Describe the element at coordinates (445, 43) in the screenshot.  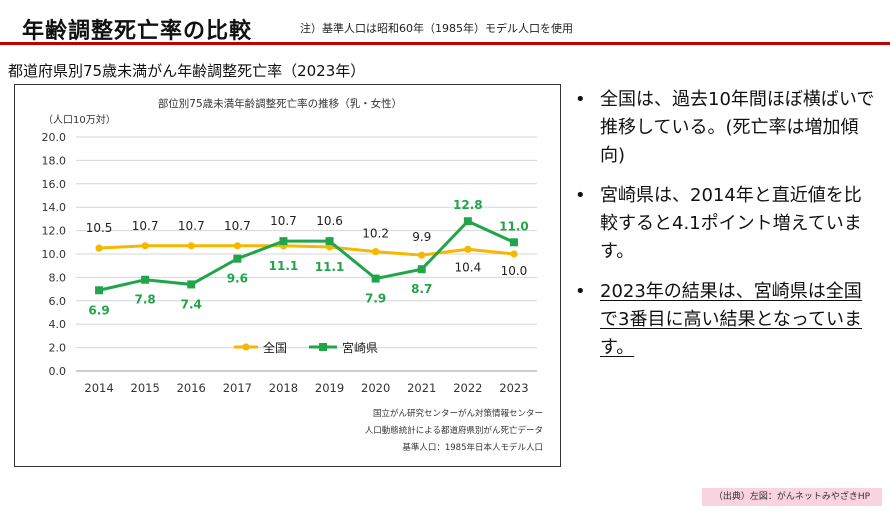
I see `title-divider` at that location.